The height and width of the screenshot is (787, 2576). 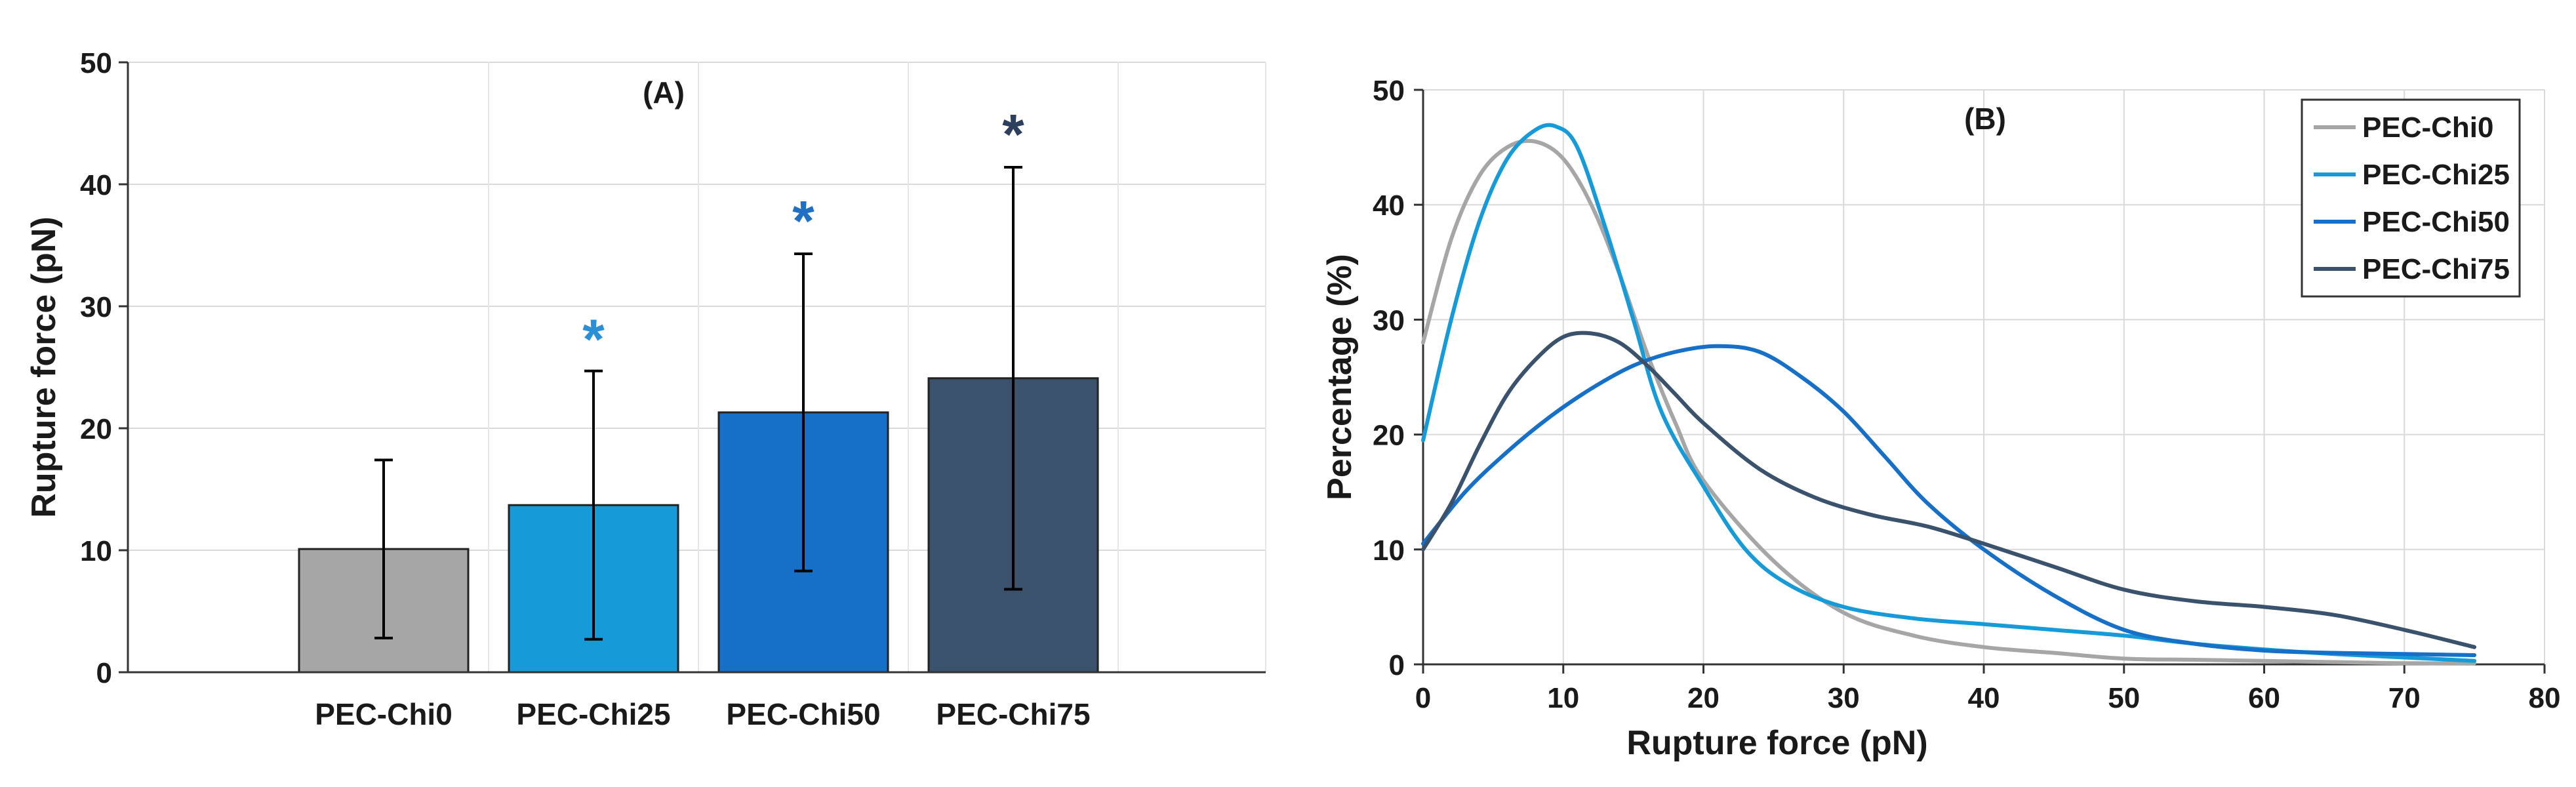 What do you see at coordinates (1984, 698) in the screenshot?
I see `x-tick-label: 40` at bounding box center [1984, 698].